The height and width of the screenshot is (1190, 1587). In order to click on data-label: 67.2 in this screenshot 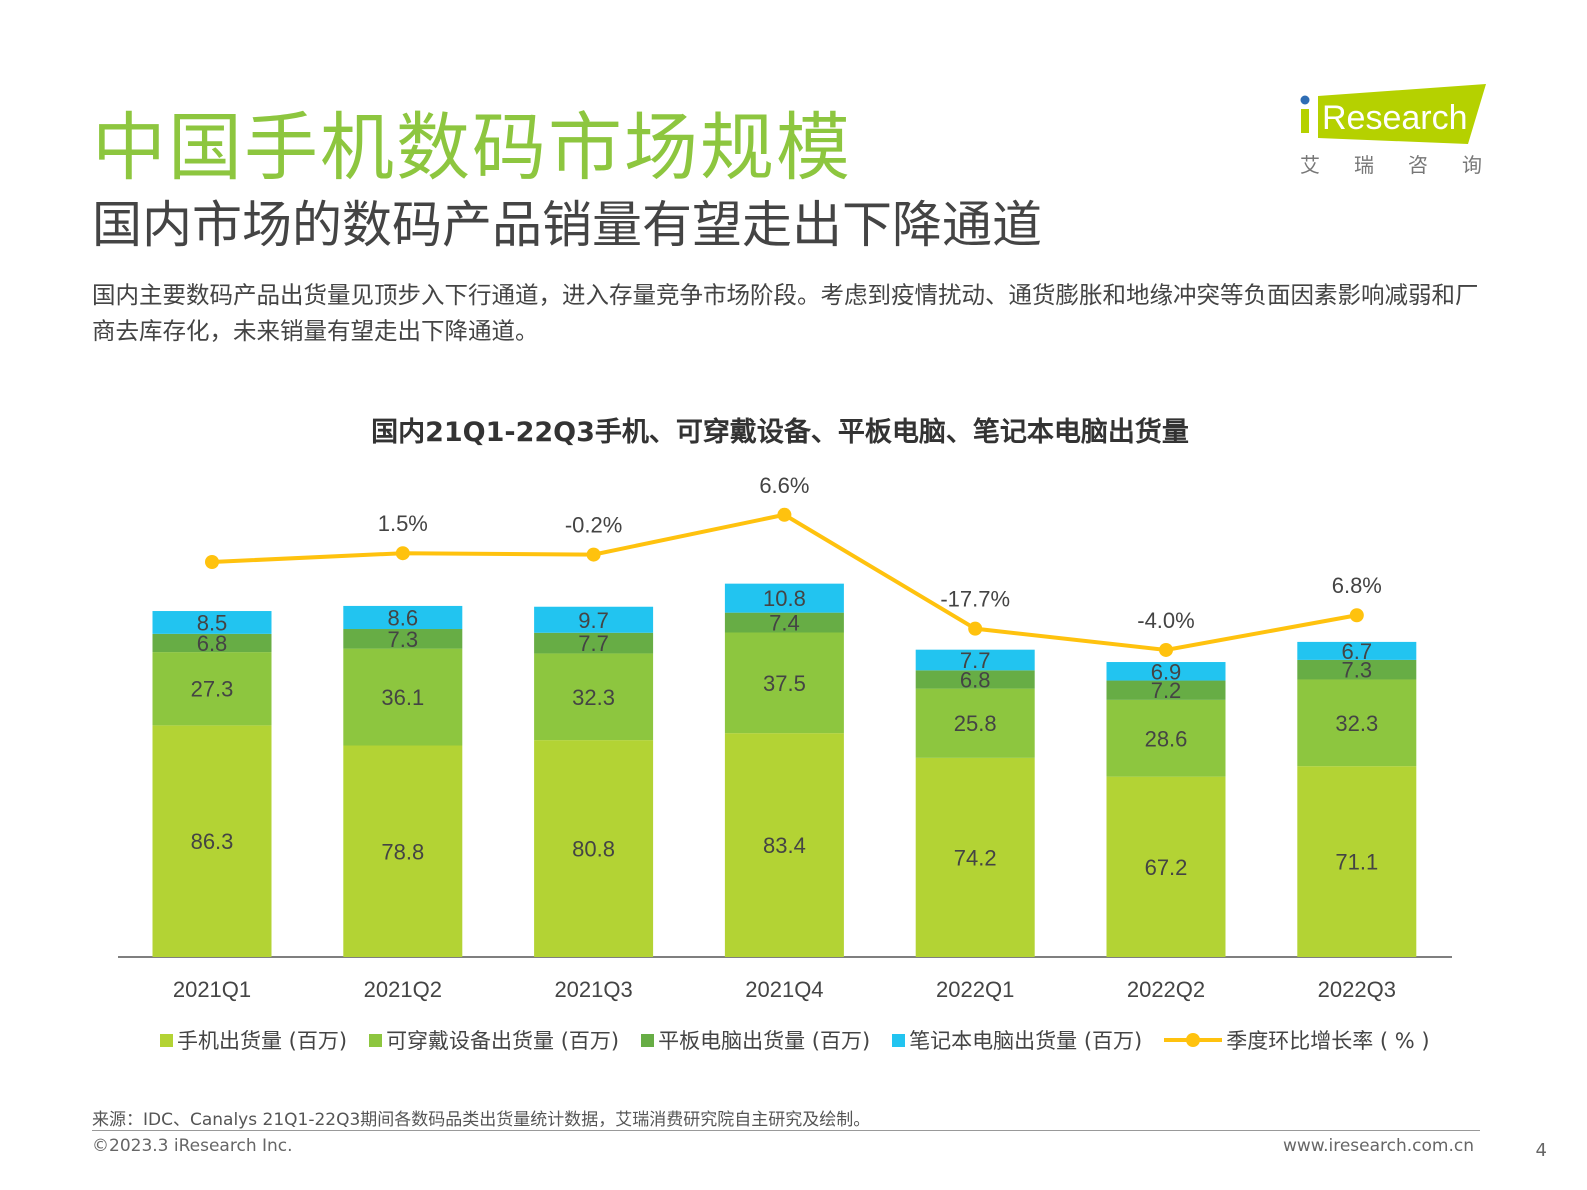, I will do `click(1166, 867)`.